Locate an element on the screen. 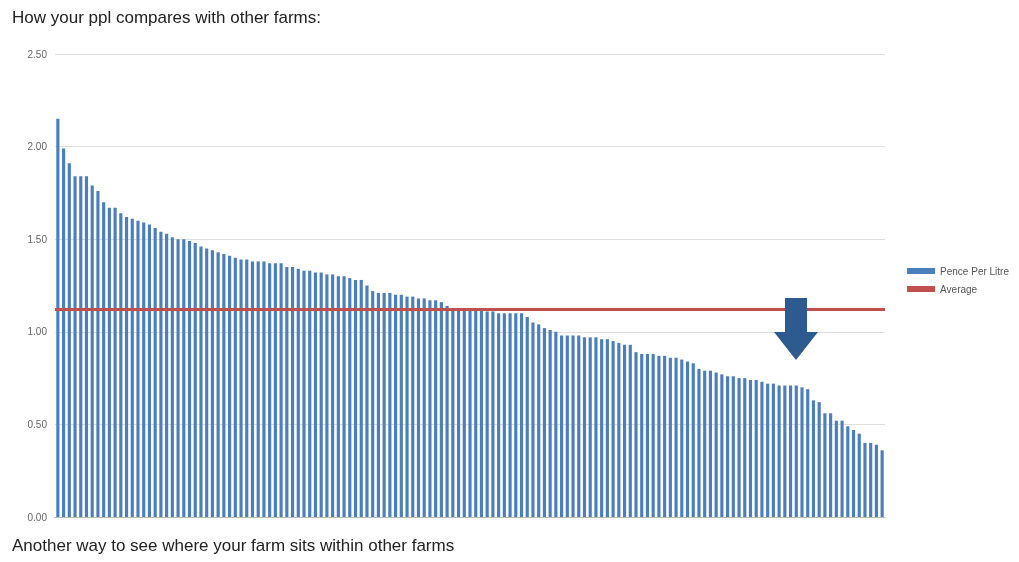 The height and width of the screenshot is (562, 1019). legend-label: Average is located at coordinates (959, 289).